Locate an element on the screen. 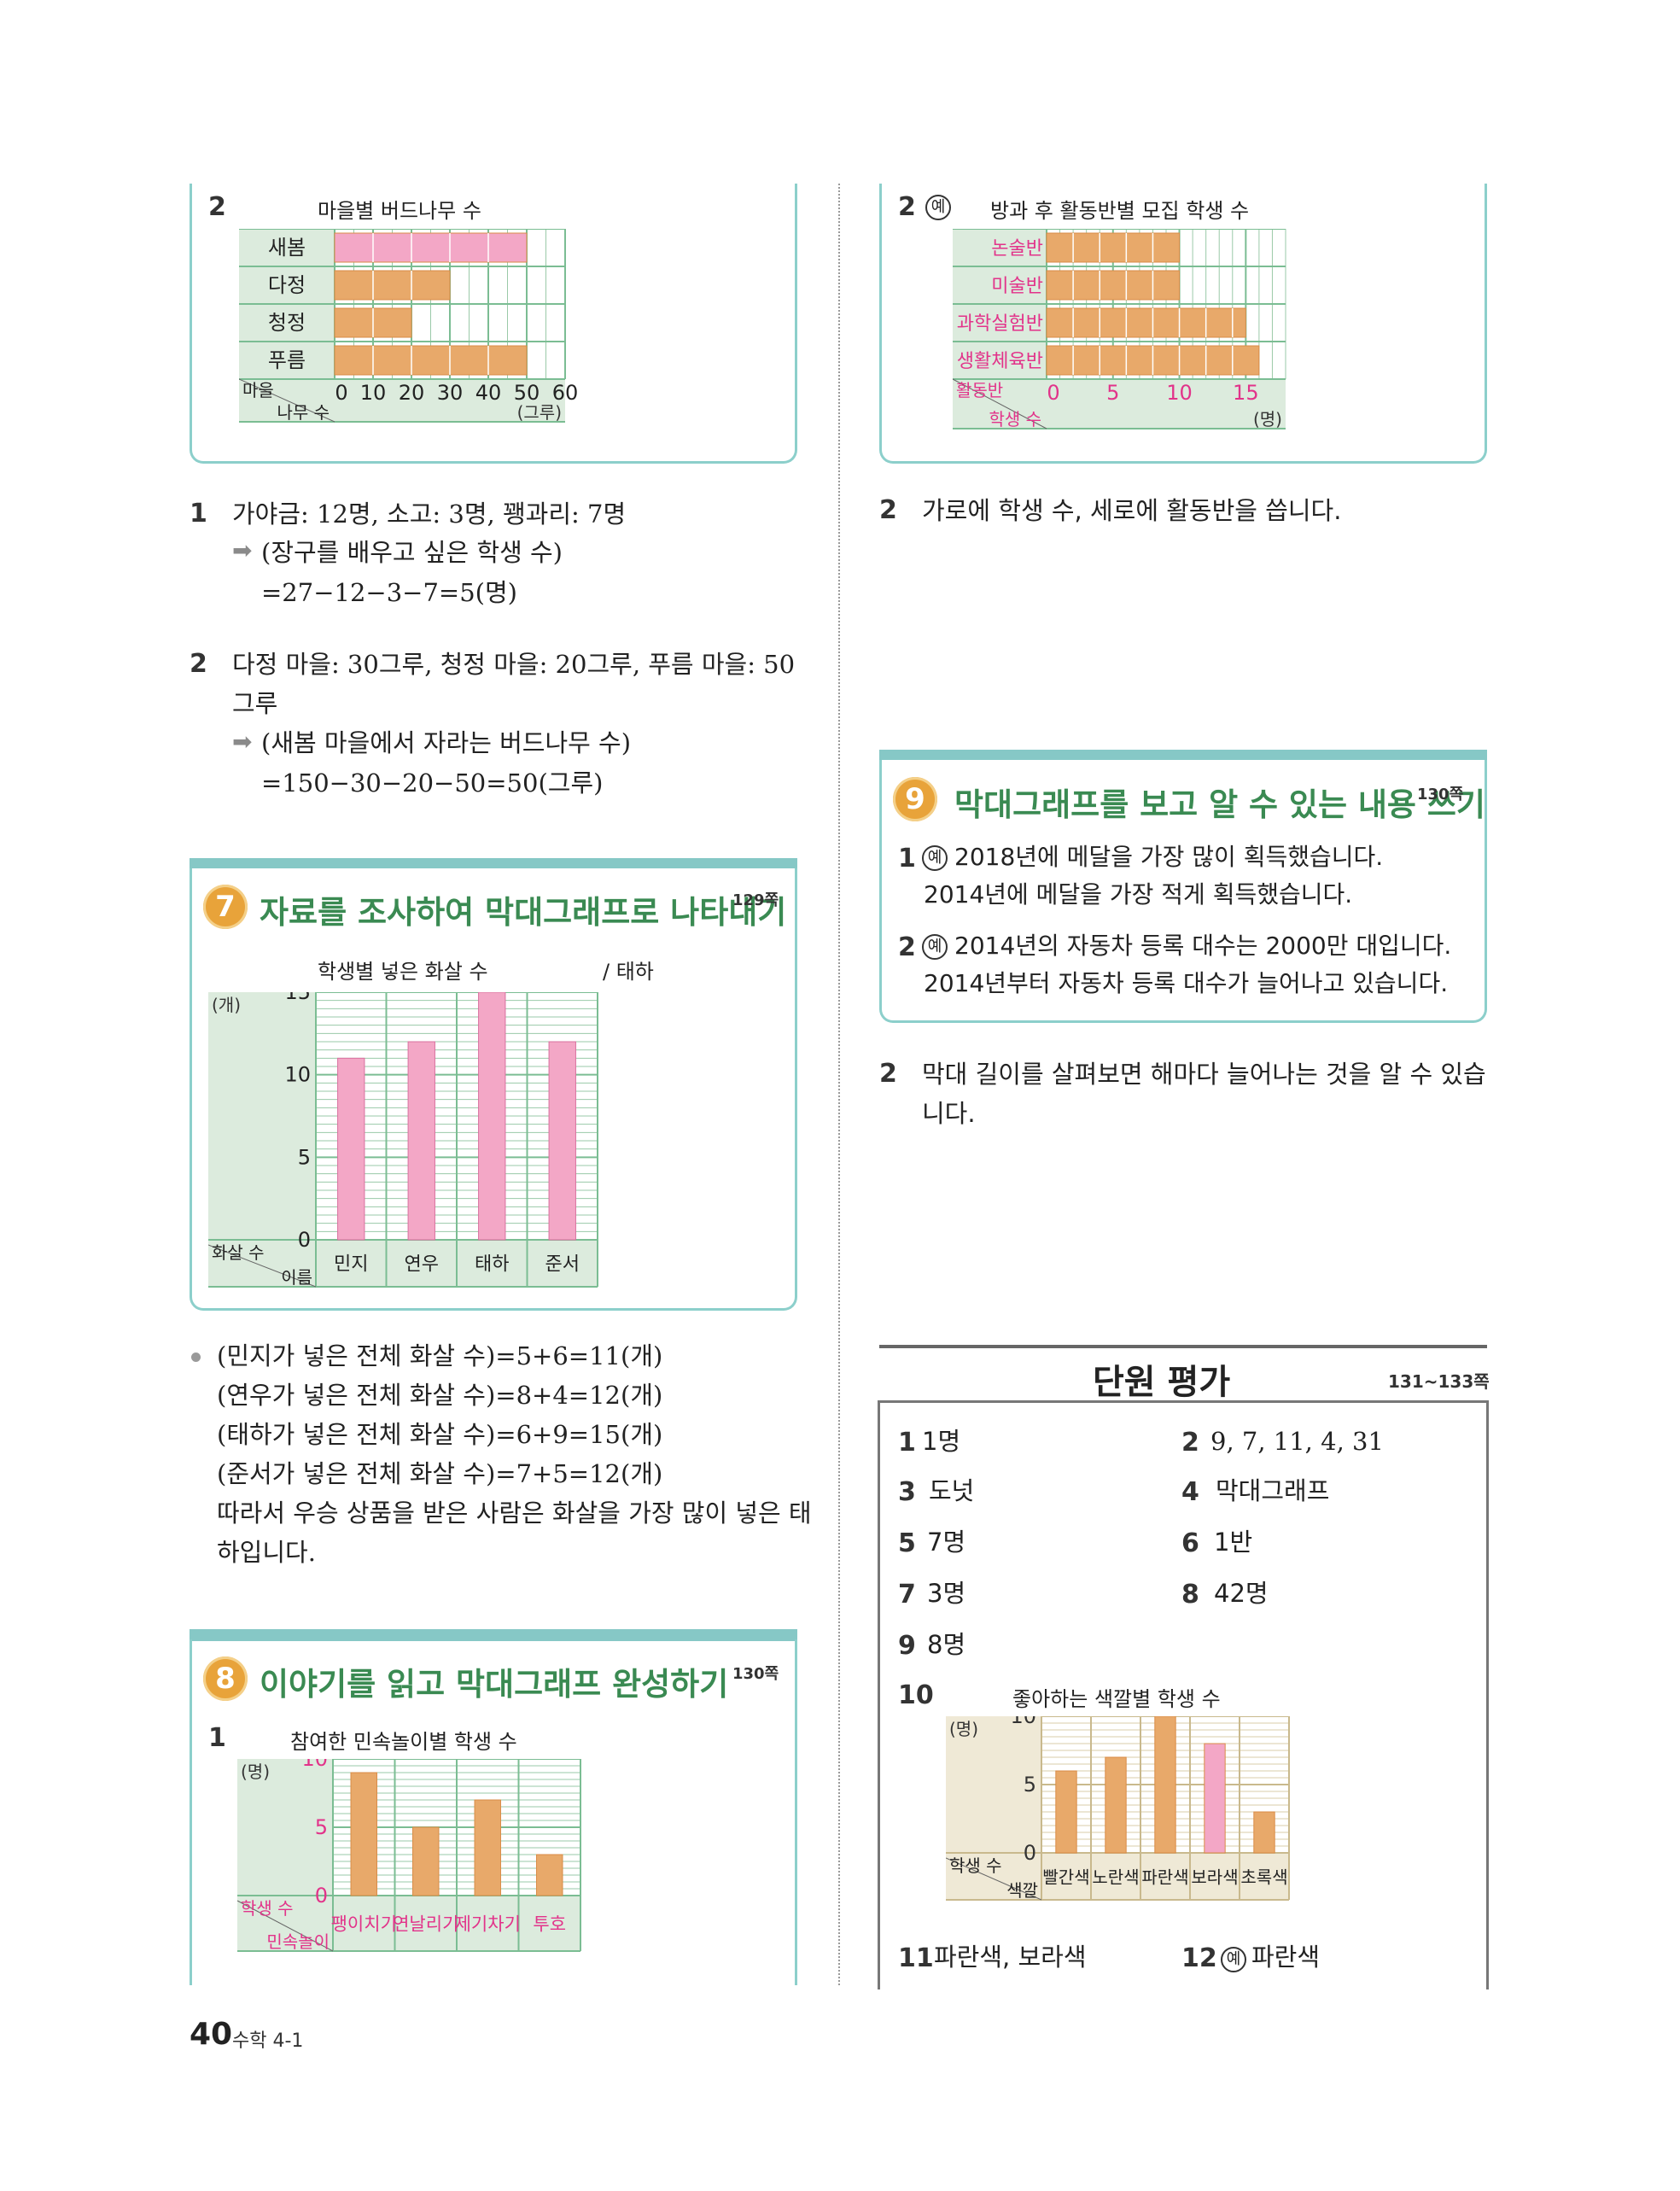  sec9-box is located at coordinates (1183, 891).